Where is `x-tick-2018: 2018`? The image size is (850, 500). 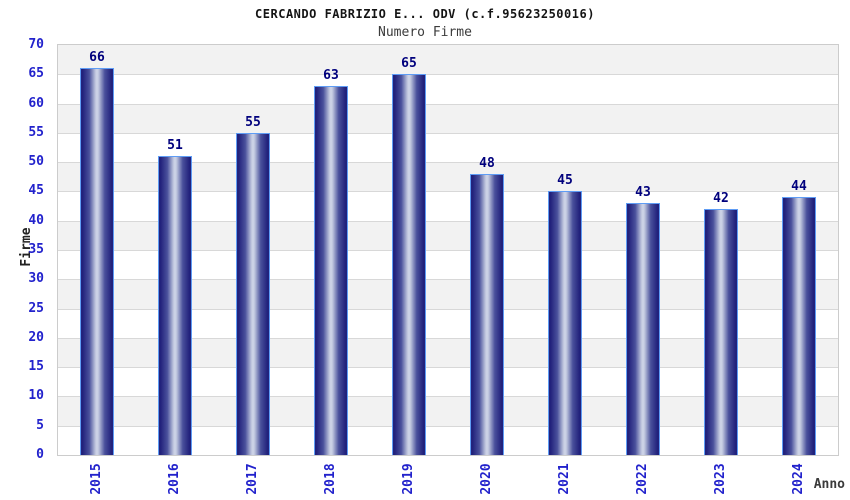
x-tick-2018: 2018 is located at coordinates (330, 479).